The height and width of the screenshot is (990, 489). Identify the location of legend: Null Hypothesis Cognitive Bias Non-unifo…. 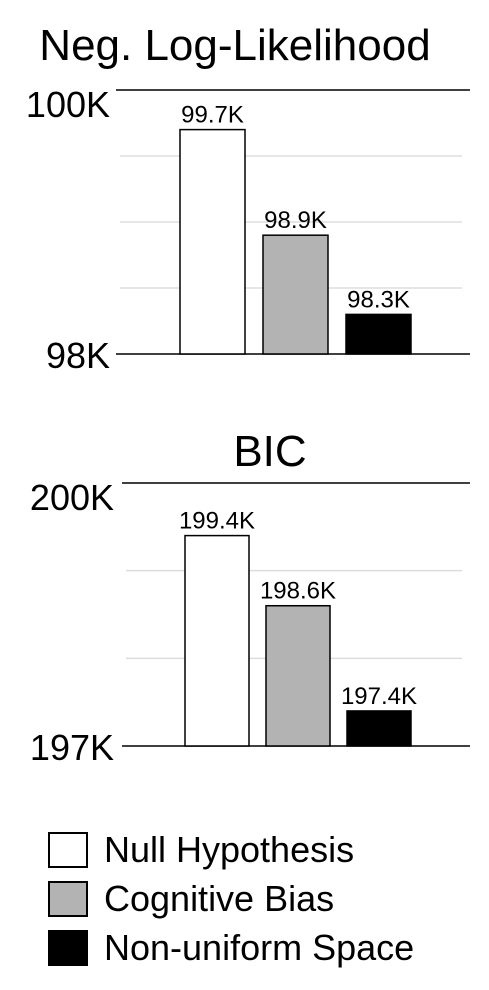
(231, 899).